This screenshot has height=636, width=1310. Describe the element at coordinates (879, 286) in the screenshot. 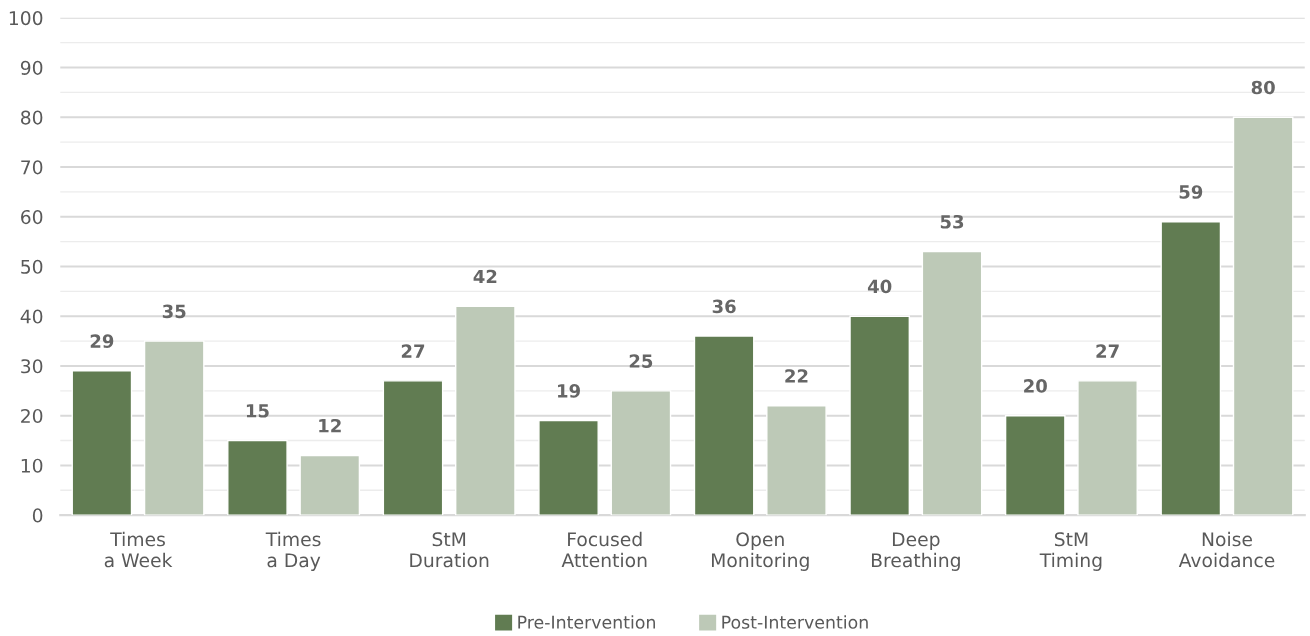

I see `data-label: 40` at that location.